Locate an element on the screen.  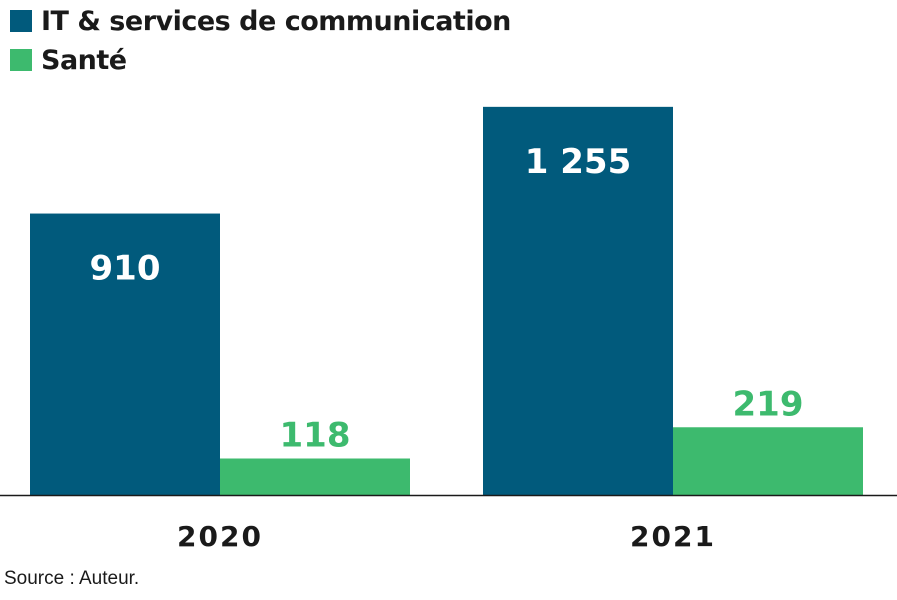
data-label-2020-1: 118 is located at coordinates (315, 436).